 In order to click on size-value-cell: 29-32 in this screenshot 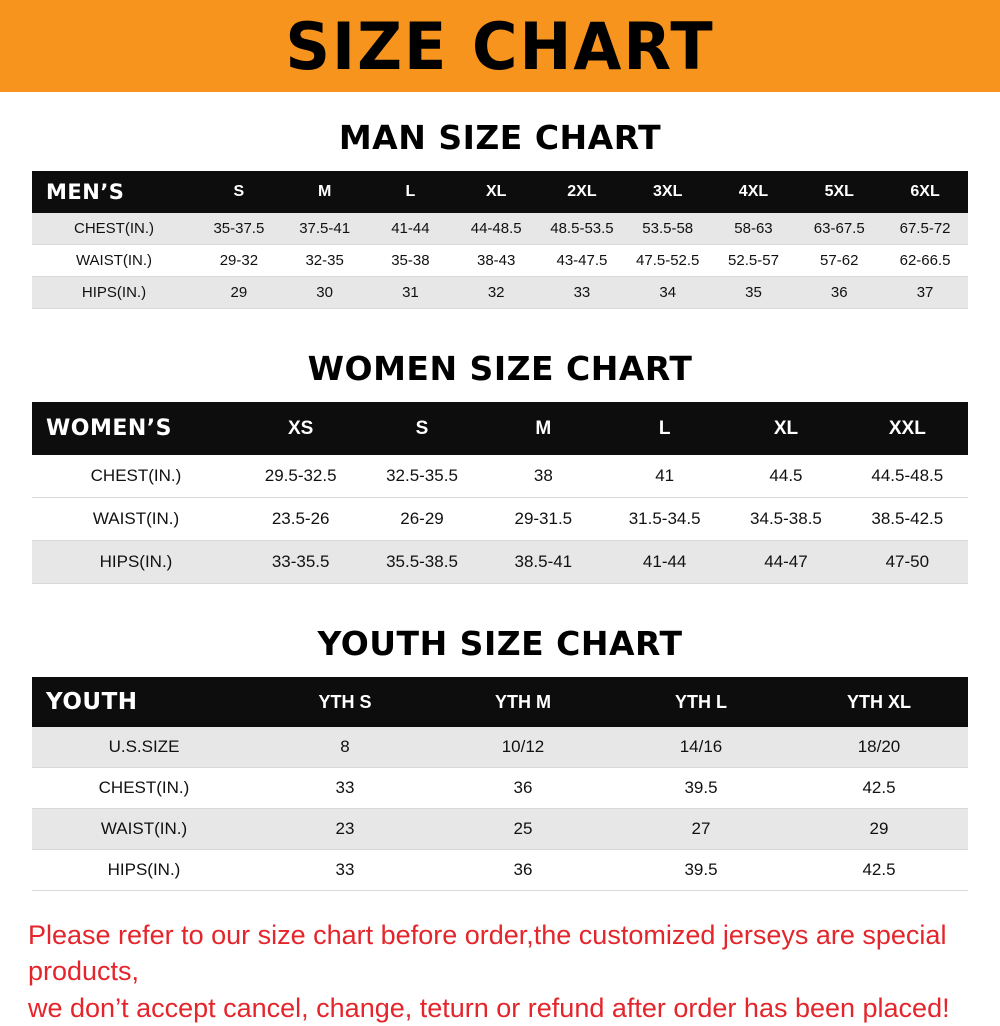, I will do `click(239, 260)`.